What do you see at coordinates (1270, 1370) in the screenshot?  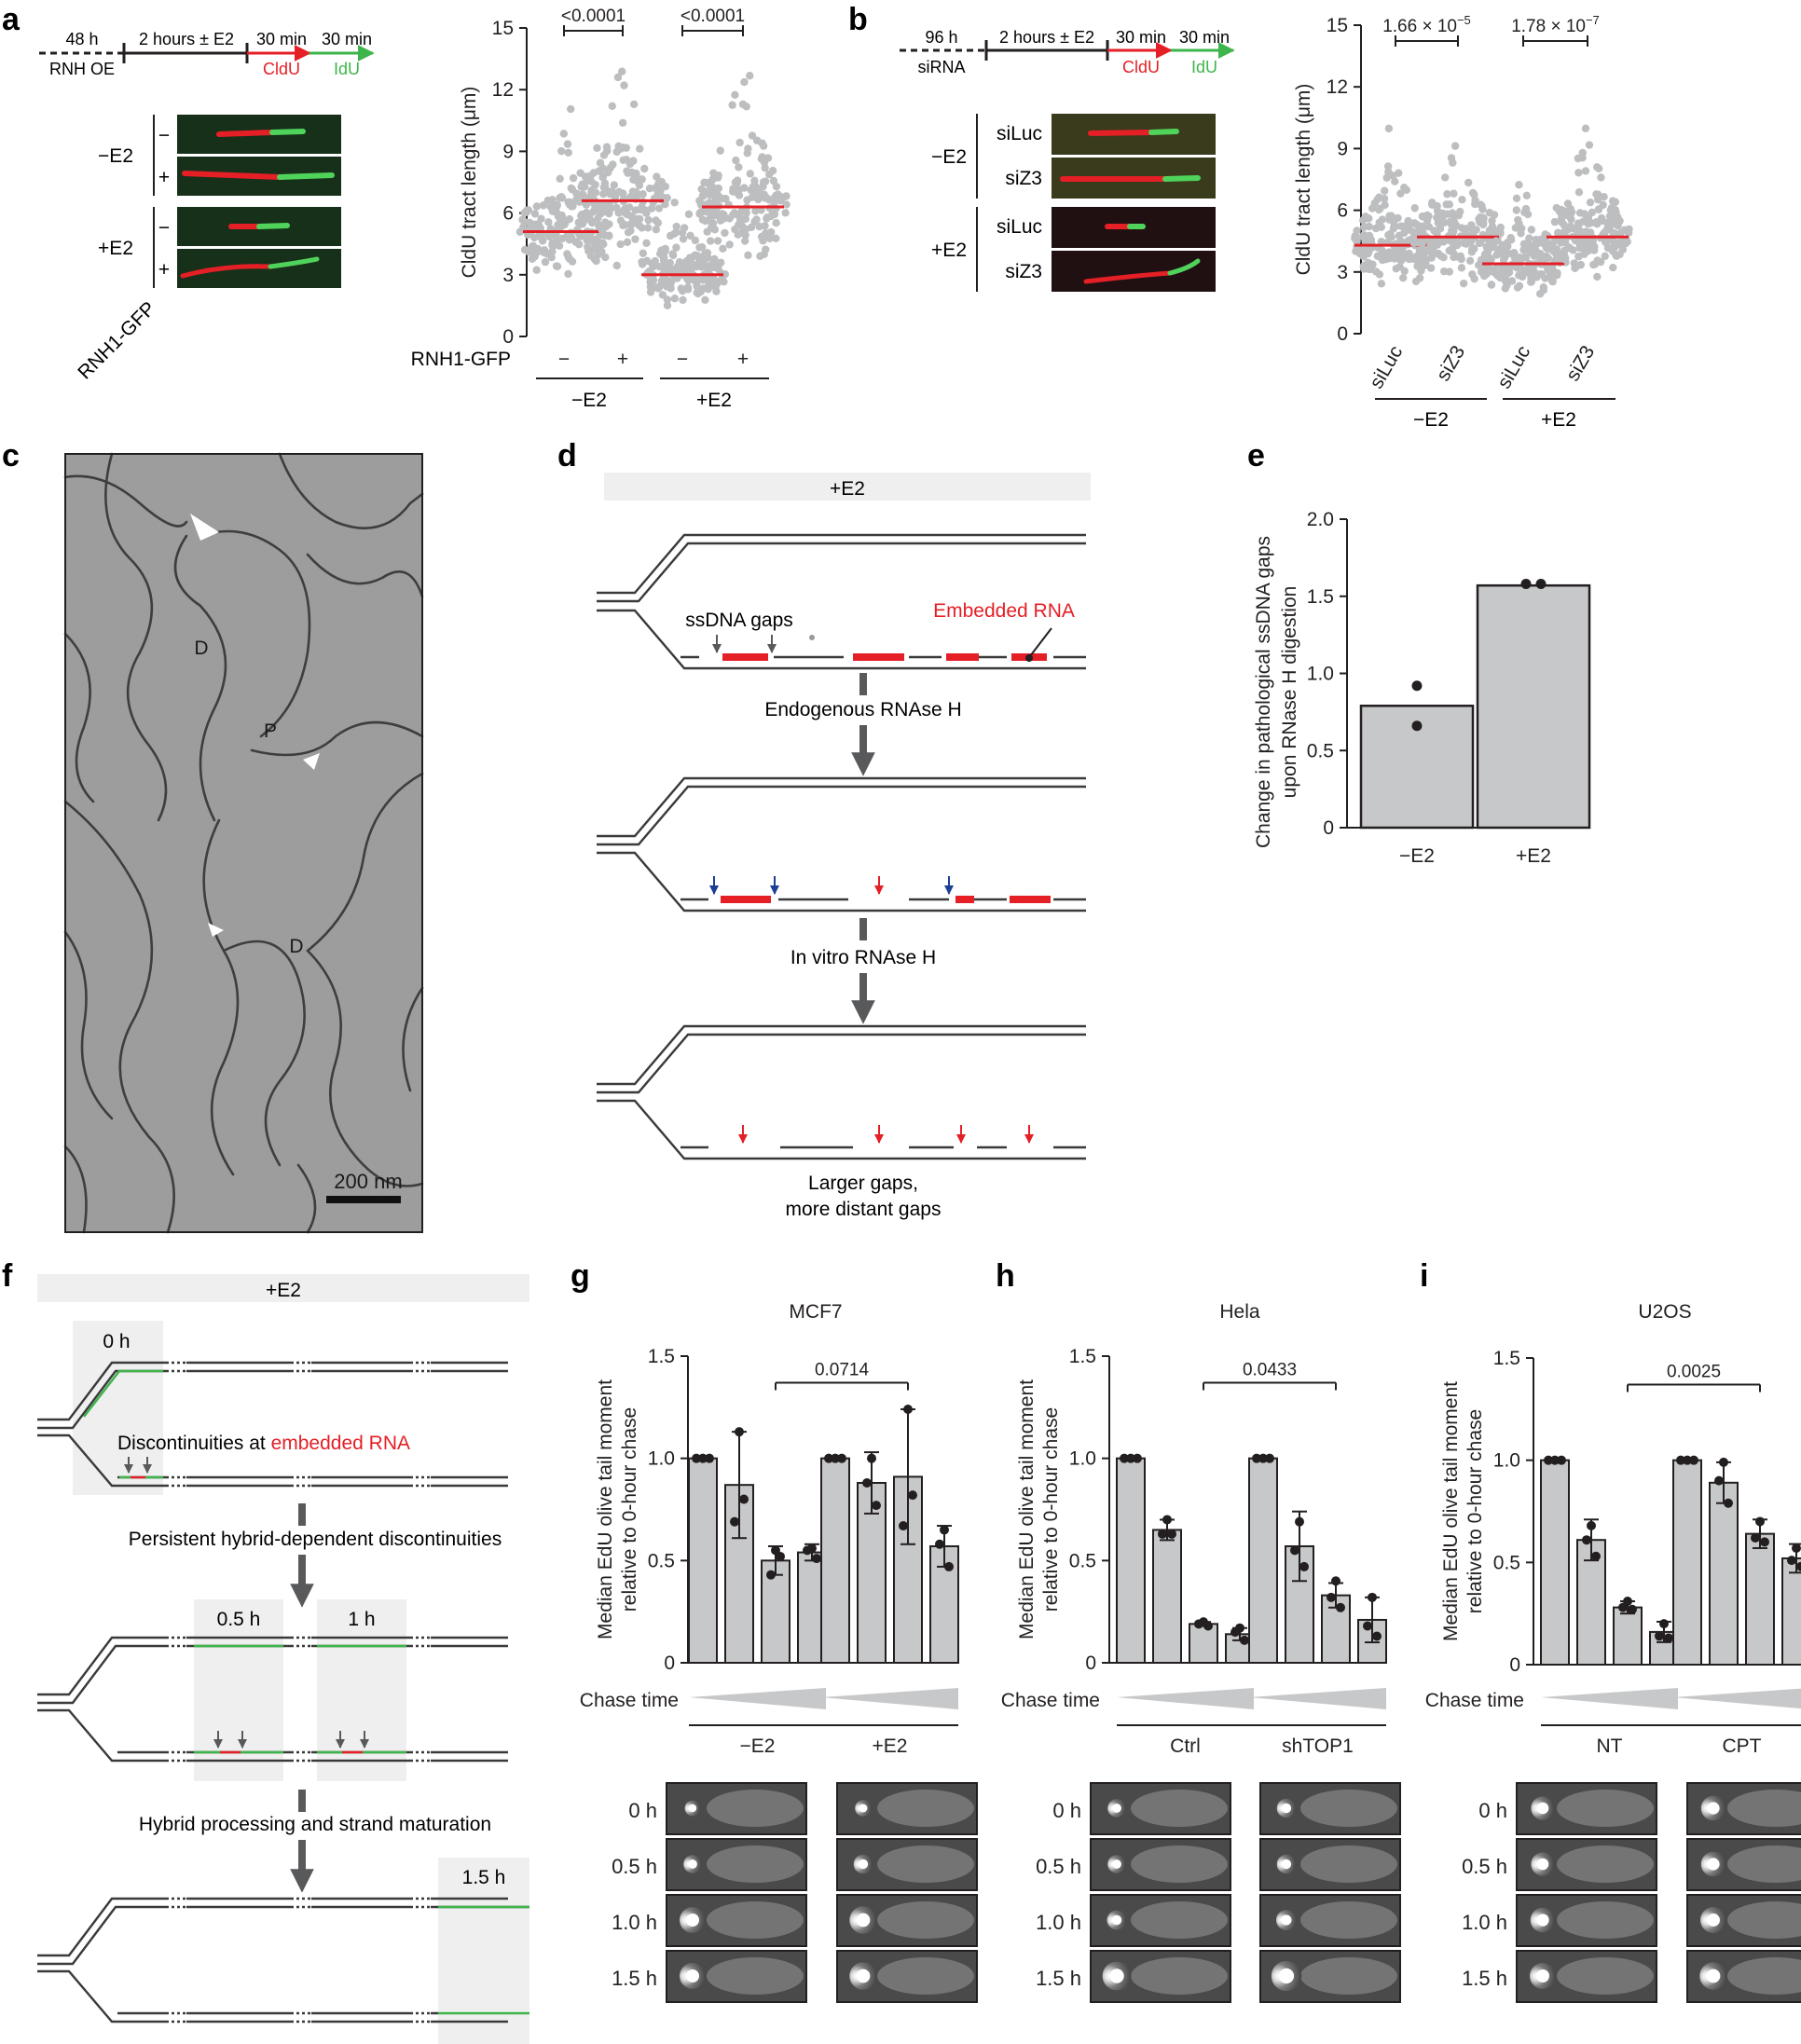 I see `p-value-label: 0.0433` at bounding box center [1270, 1370].